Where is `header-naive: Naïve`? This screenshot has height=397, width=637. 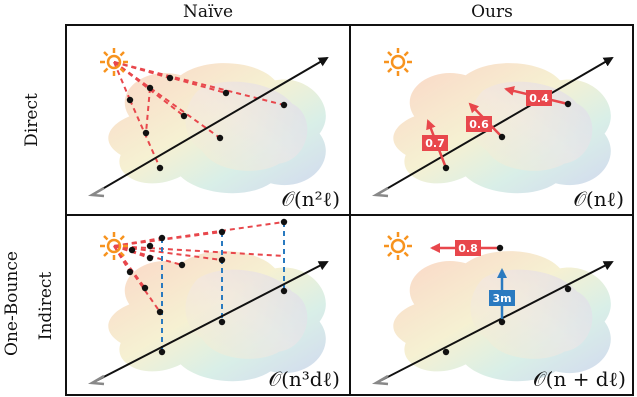 header-naive: Naïve is located at coordinates (208, 12).